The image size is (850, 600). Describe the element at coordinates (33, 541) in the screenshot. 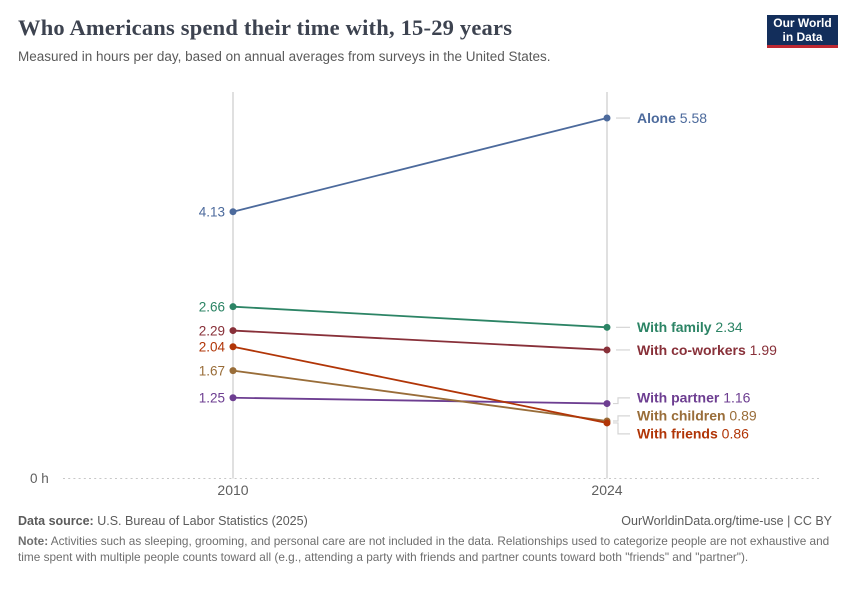

I see `note-label: Note:` at that location.